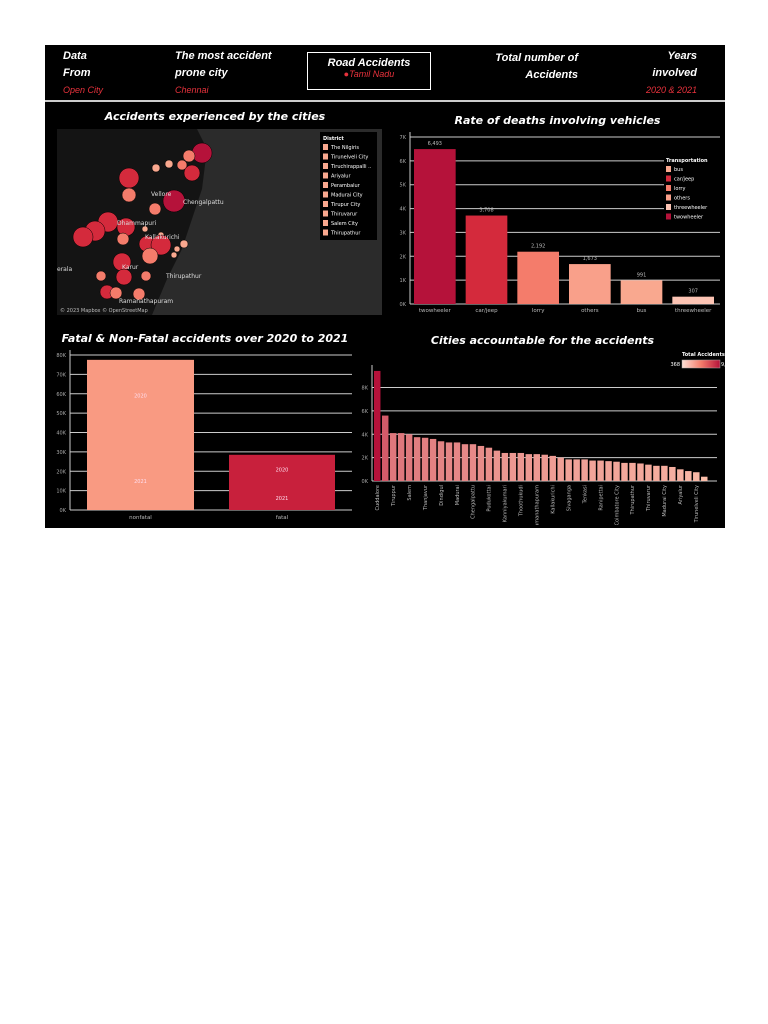  What do you see at coordinates (203, 202) in the screenshot?
I see `place-label: Chengalpattu` at bounding box center [203, 202].